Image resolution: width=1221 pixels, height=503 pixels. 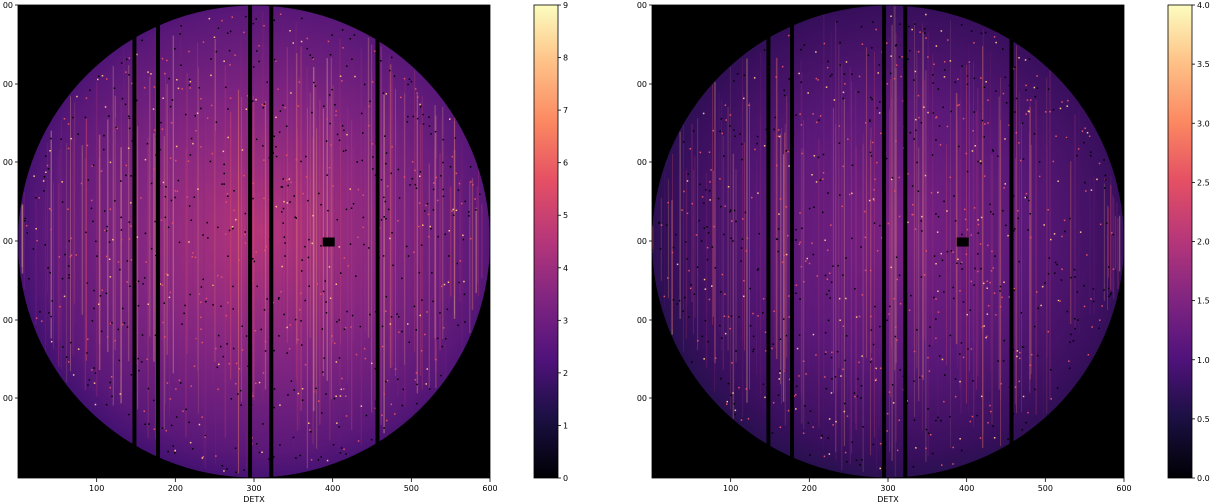 What do you see at coordinates (1203, 419) in the screenshot?
I see `colorbar-tick-label: 0.5` at bounding box center [1203, 419].